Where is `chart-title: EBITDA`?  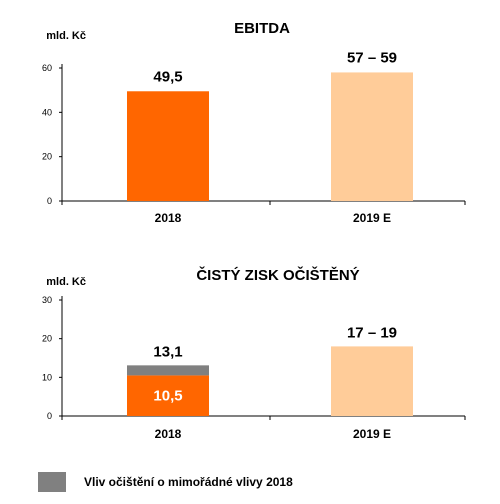 chart-title: EBITDA is located at coordinates (262, 28).